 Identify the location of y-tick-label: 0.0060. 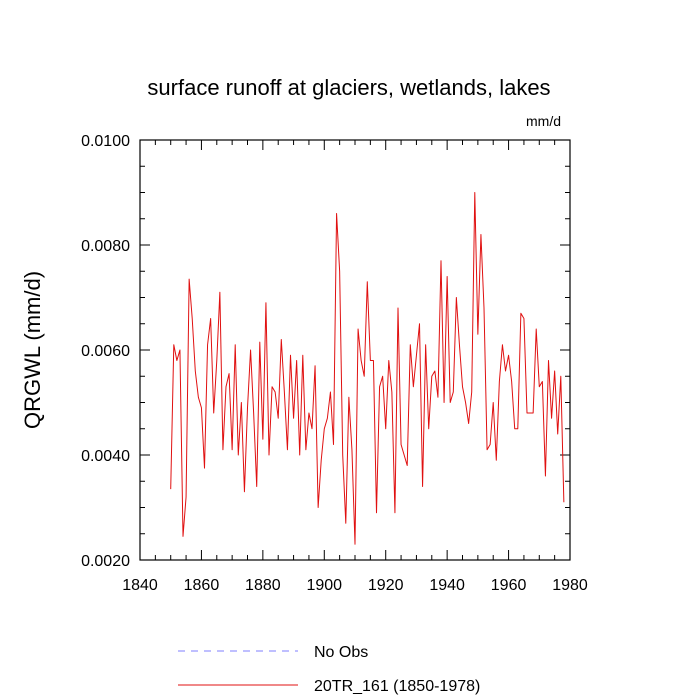
(105, 351).